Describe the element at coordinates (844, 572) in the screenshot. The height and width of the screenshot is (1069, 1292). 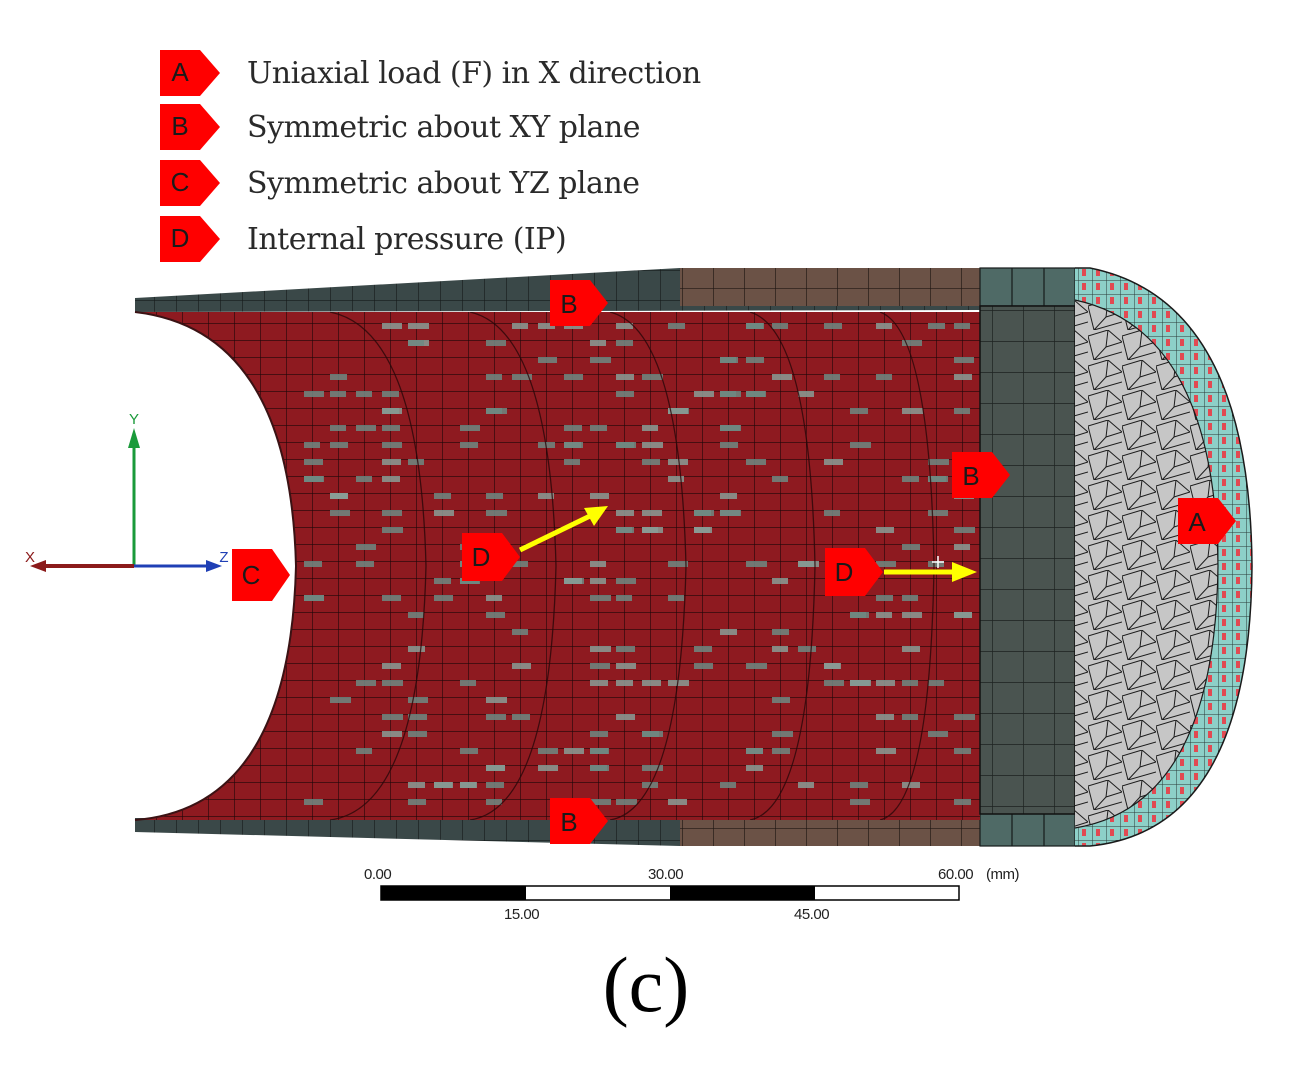
I see `svg-text: D` at that location.